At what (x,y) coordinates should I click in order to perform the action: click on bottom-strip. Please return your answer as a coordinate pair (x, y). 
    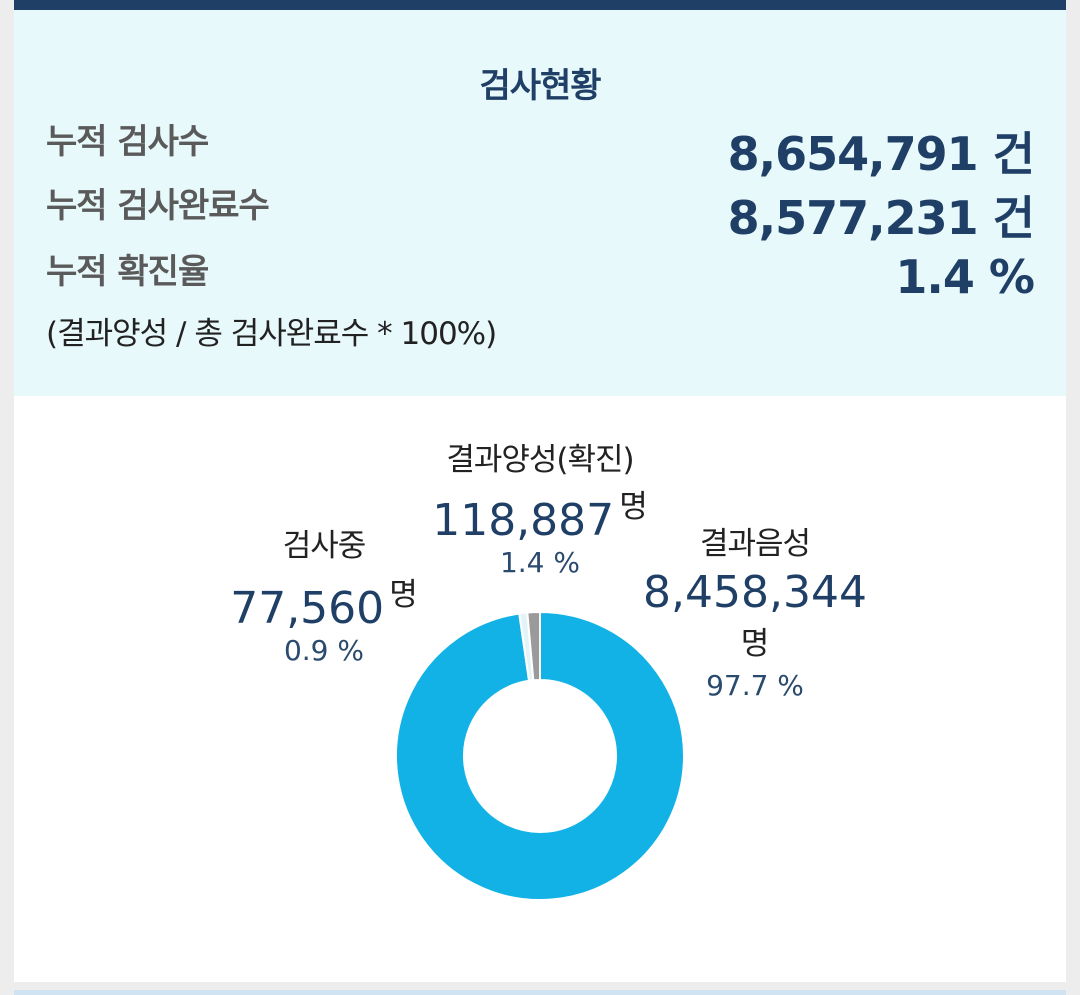
    Looking at the image, I should click on (540, 992).